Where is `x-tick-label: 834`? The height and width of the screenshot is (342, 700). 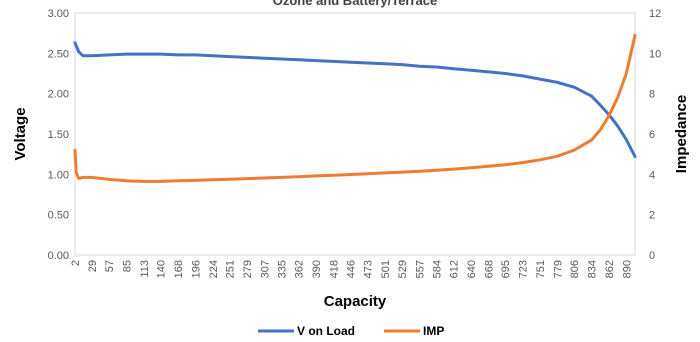
x-tick-label: 834 is located at coordinates (593, 269).